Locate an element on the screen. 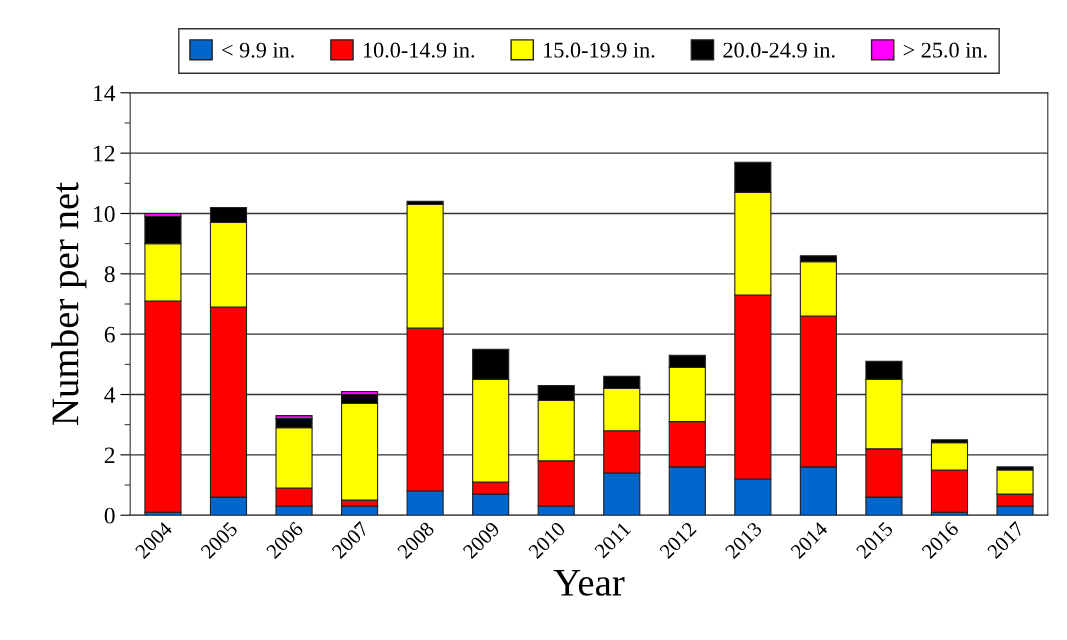 Image resolution: width=1067 pixels, height=640 pixels. y-tick-label: 10 is located at coordinates (104, 213).